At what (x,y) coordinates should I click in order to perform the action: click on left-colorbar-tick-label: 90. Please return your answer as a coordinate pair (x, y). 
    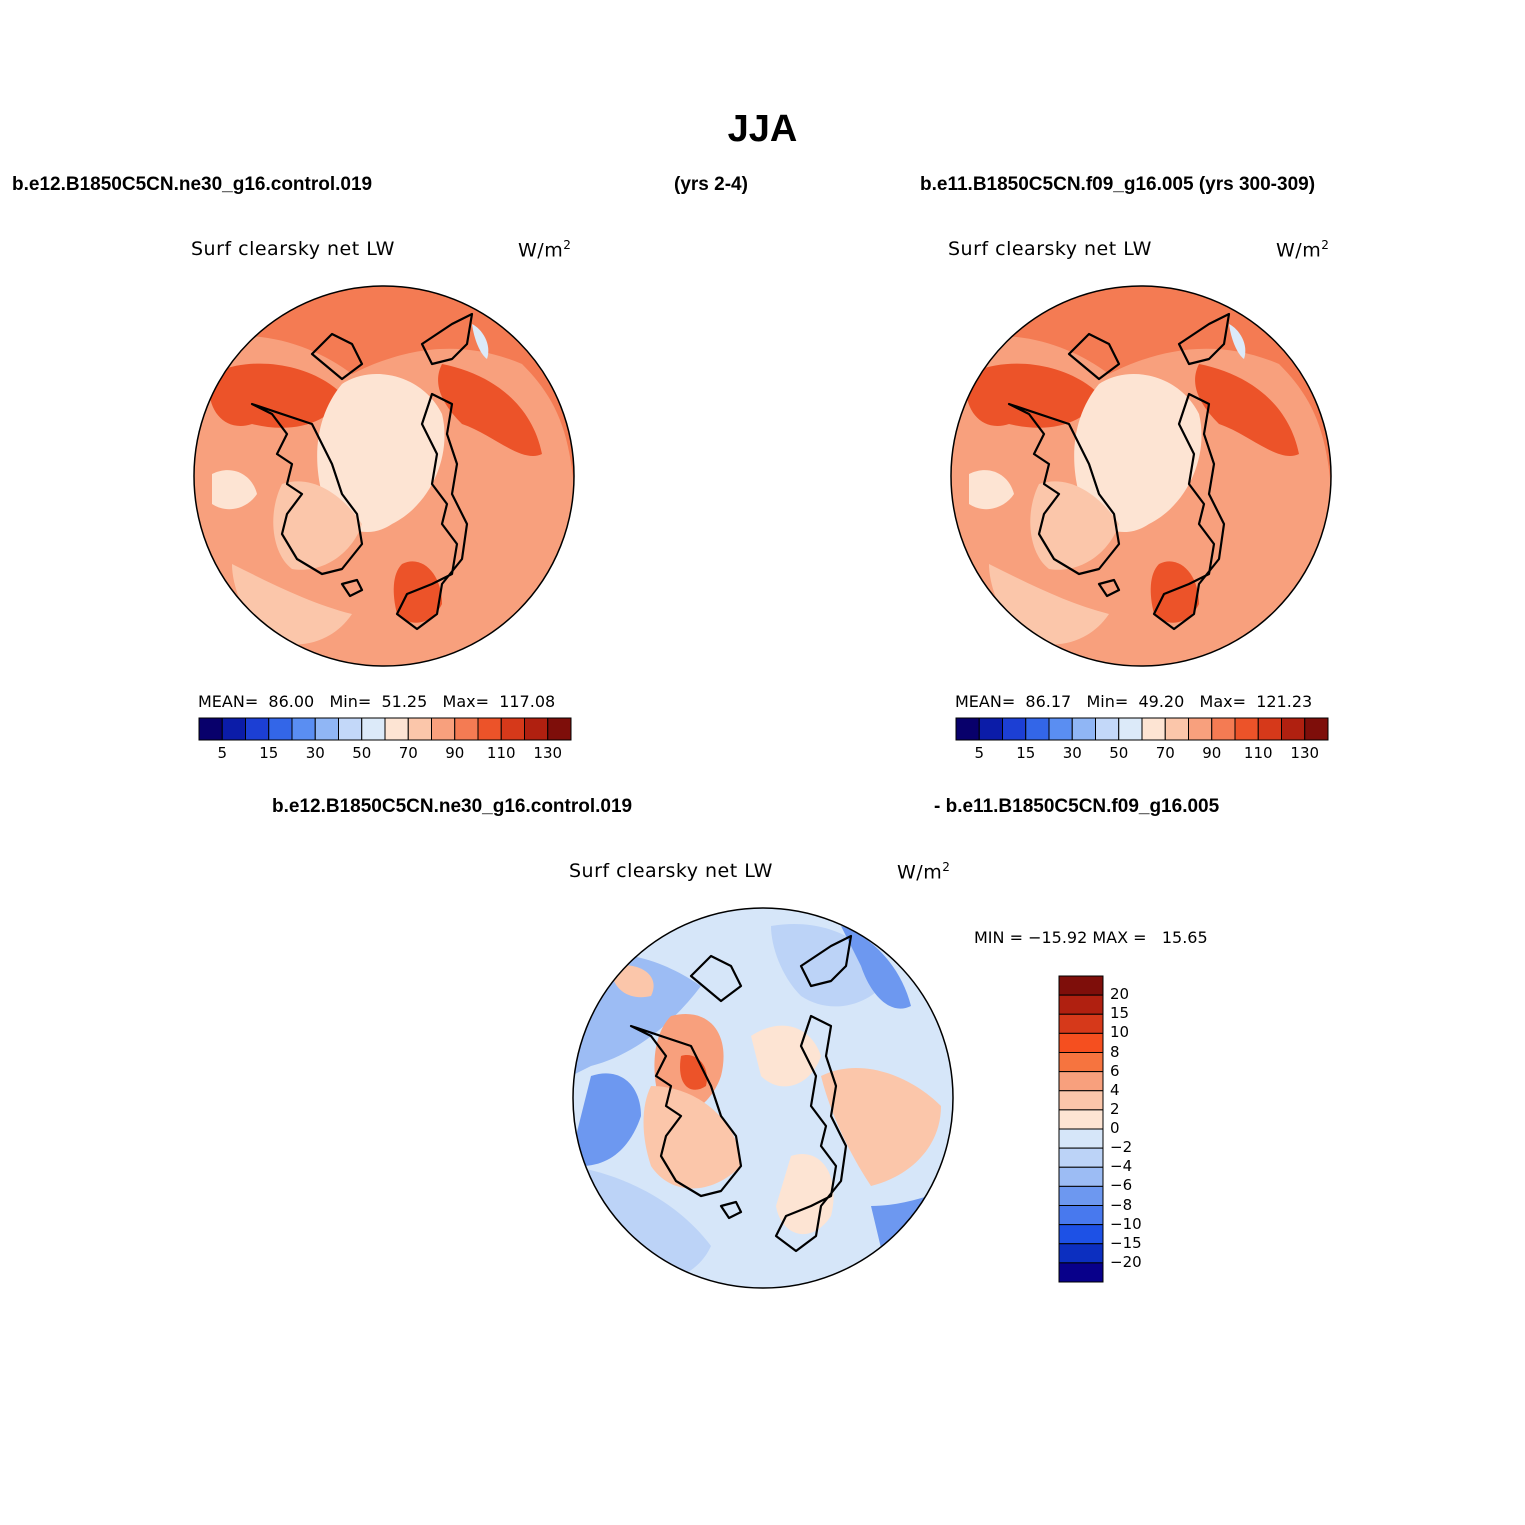
    Looking at the image, I should click on (455, 753).